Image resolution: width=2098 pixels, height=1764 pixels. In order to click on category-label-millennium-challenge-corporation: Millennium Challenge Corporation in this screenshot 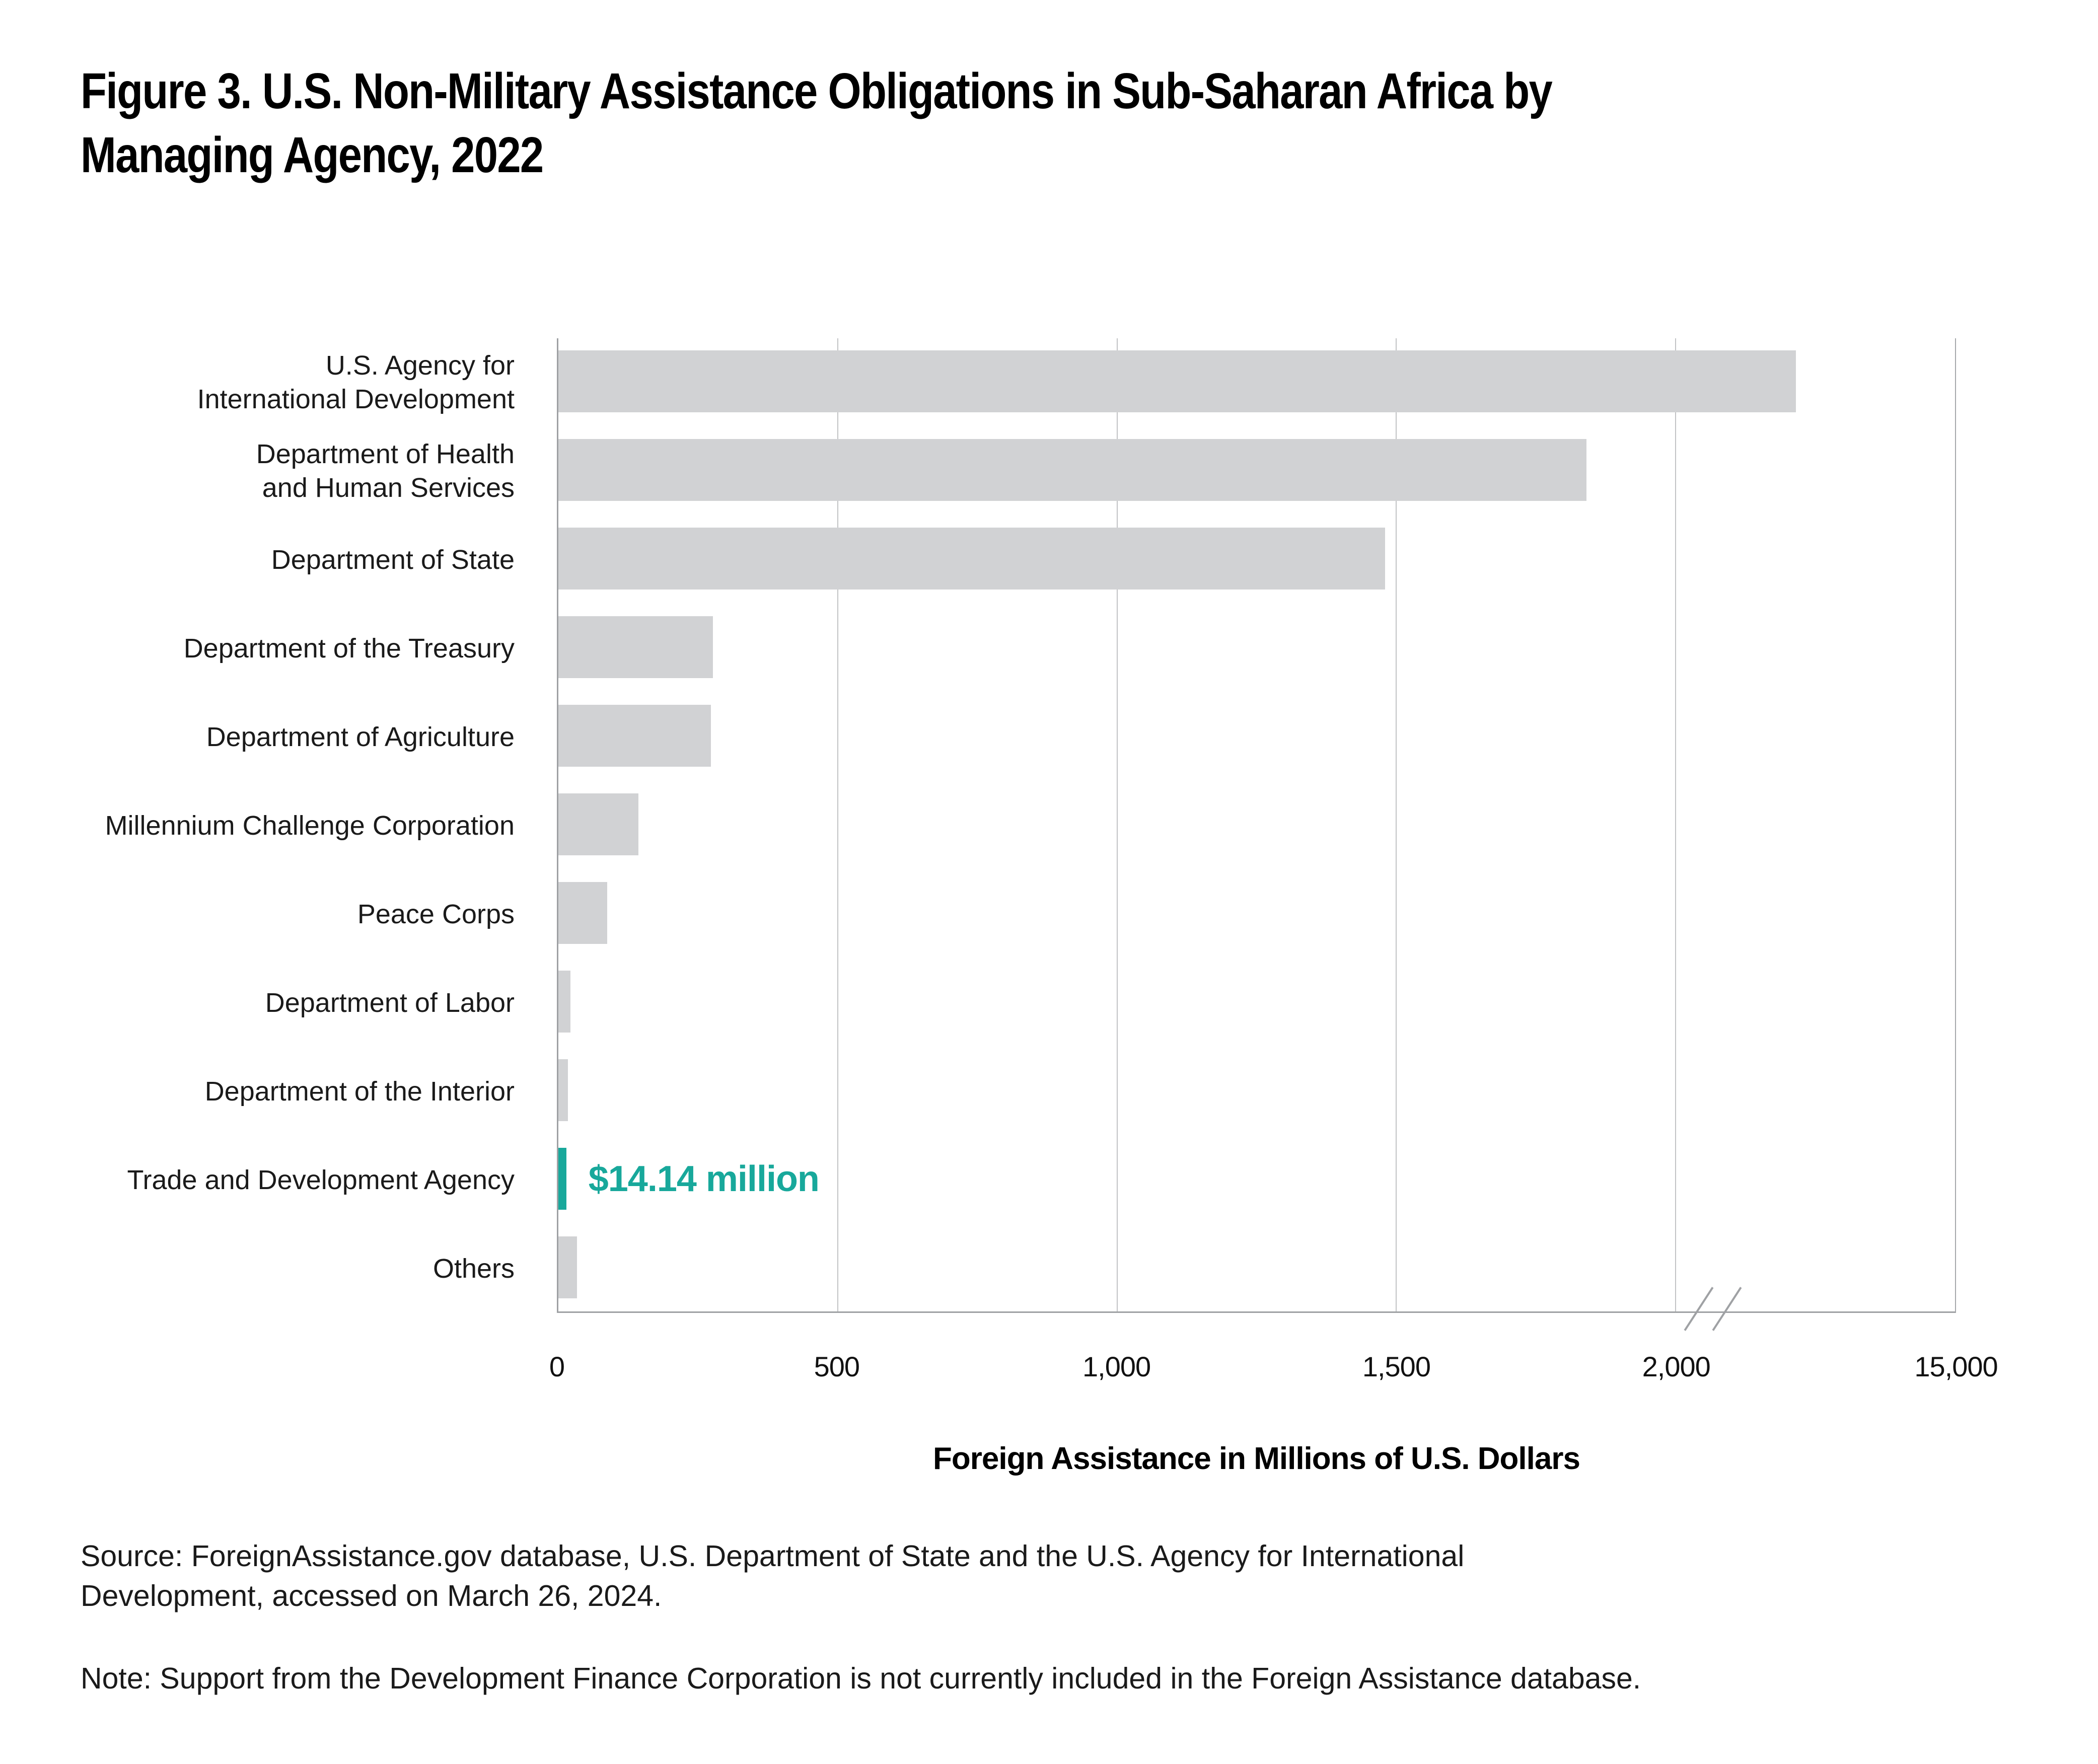, I will do `click(268, 825)`.